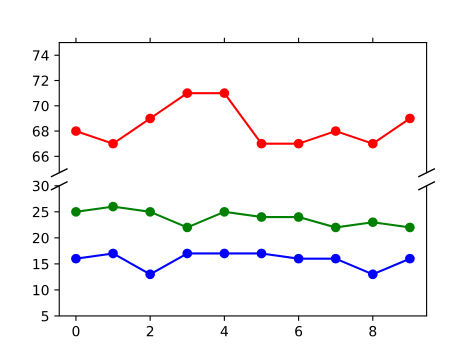 The width and height of the screenshot is (474, 355). I want to click on y-tick-label: 10, so click(41, 290).